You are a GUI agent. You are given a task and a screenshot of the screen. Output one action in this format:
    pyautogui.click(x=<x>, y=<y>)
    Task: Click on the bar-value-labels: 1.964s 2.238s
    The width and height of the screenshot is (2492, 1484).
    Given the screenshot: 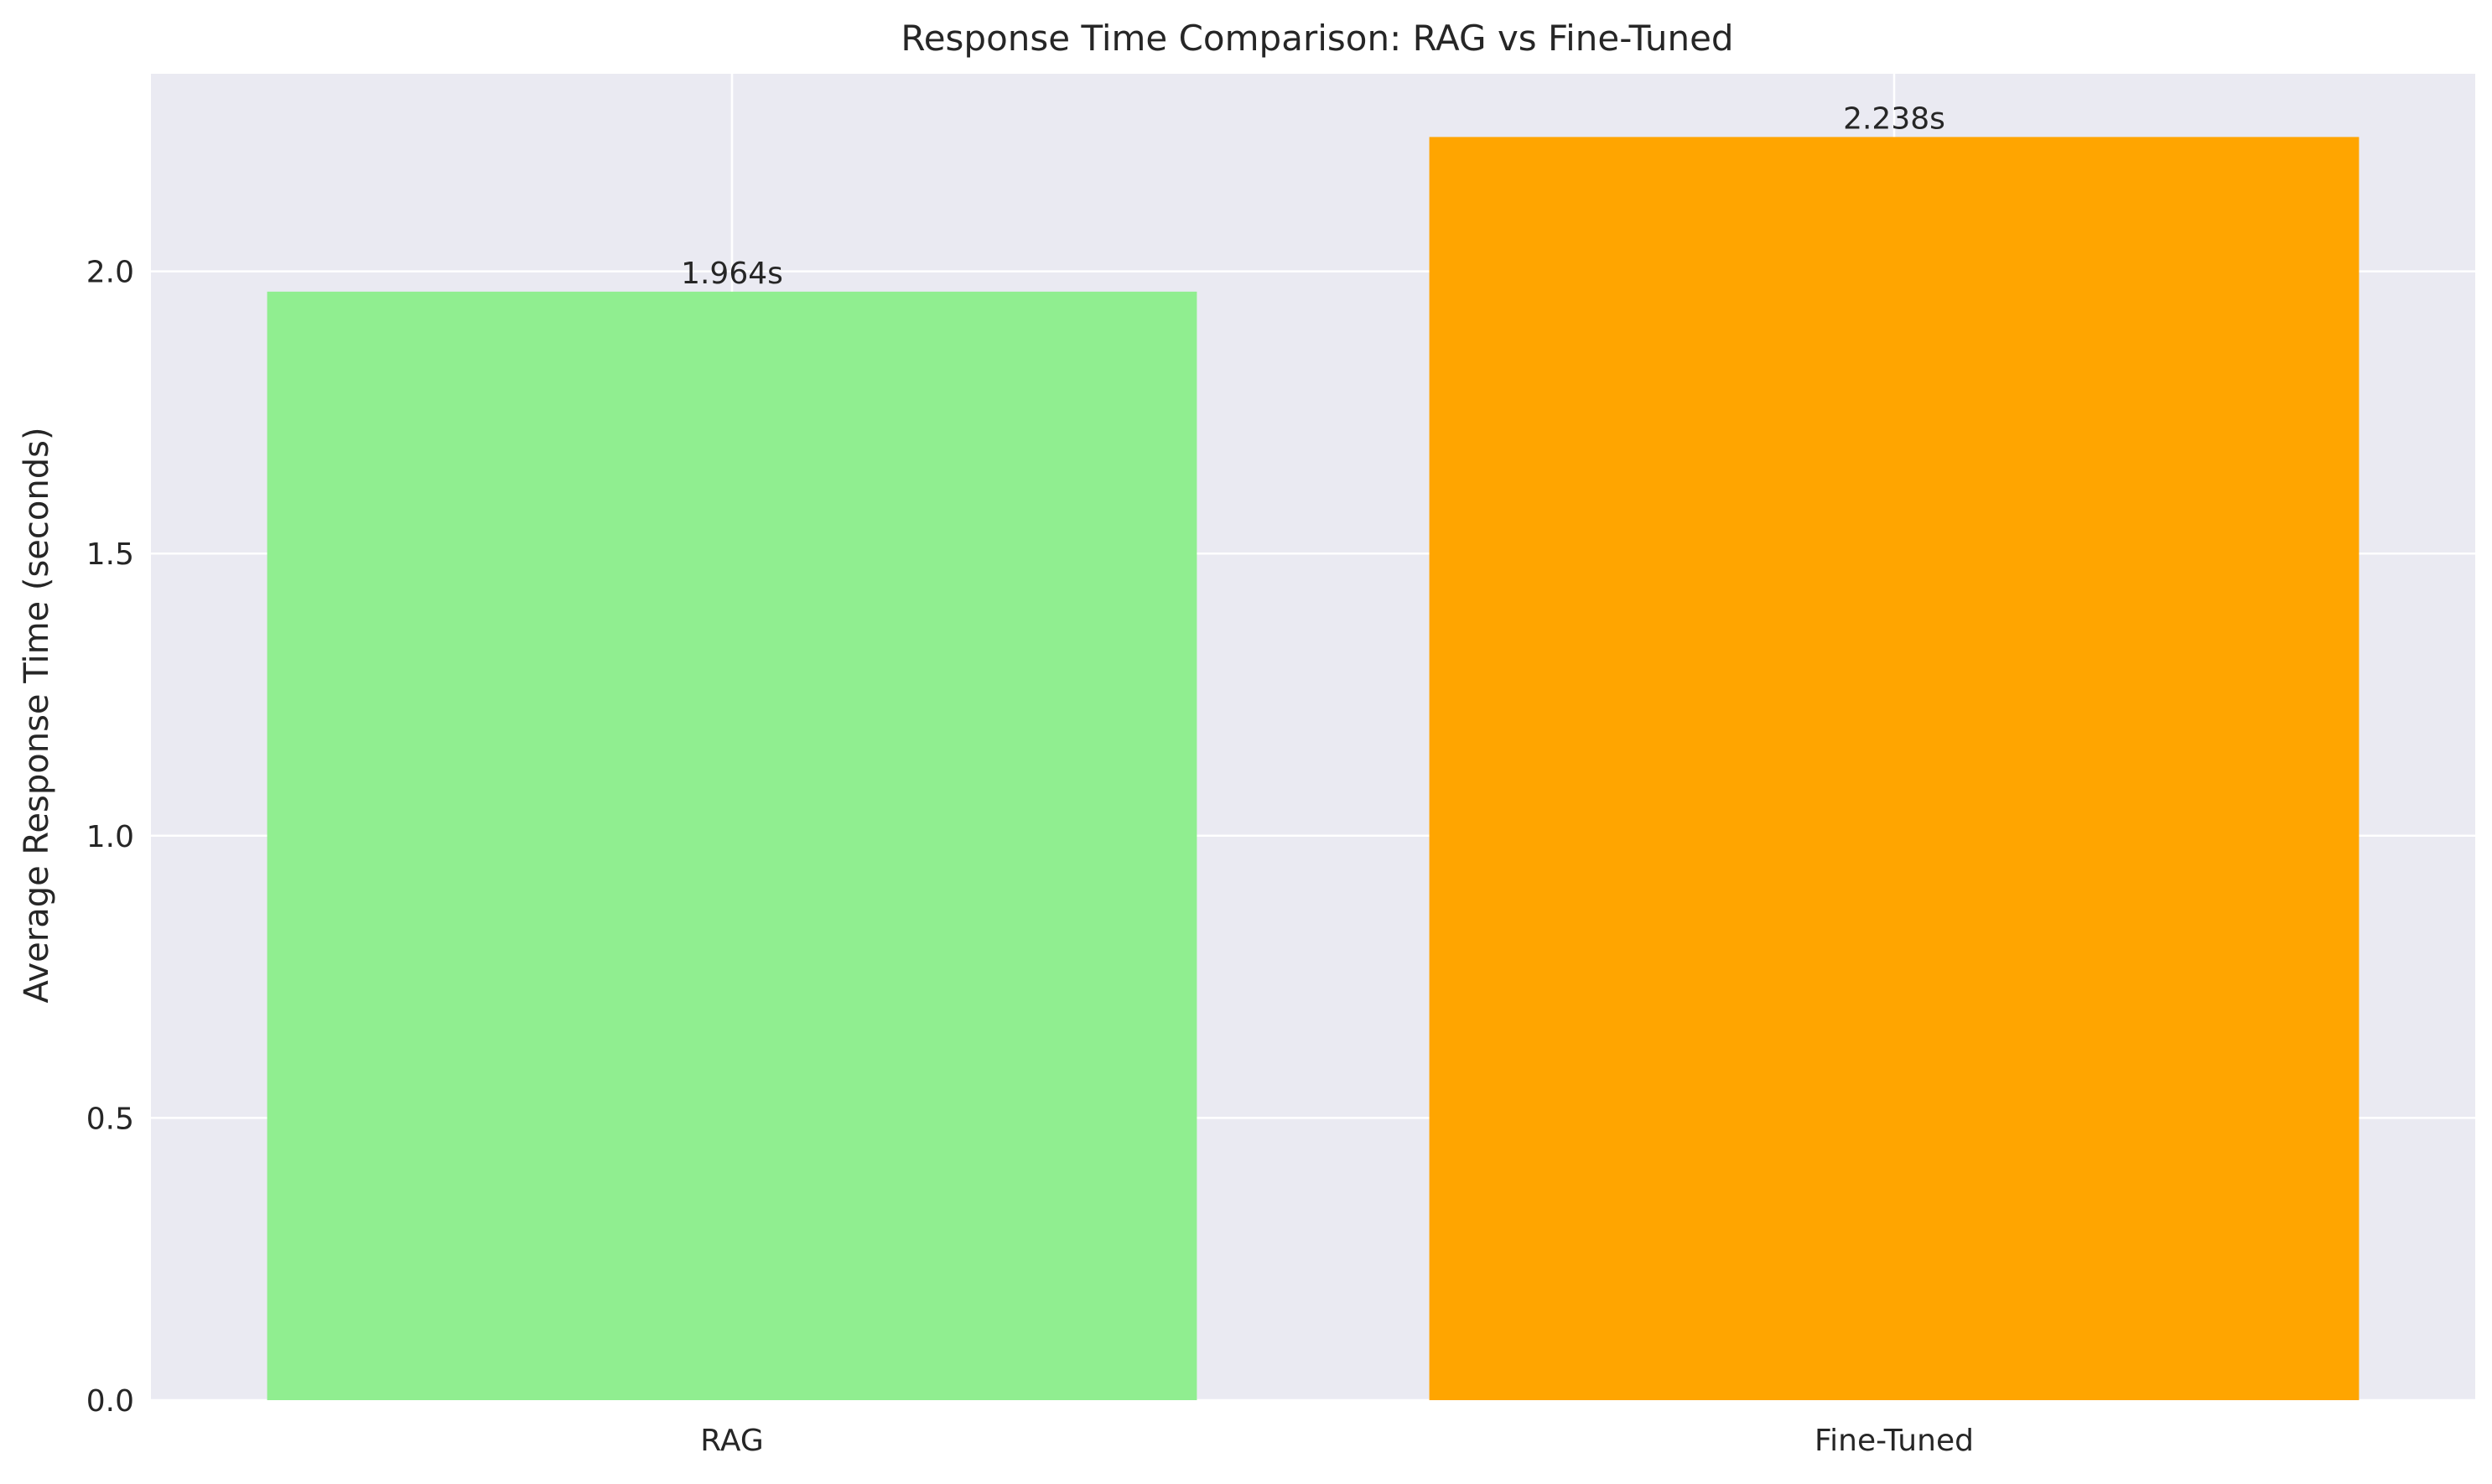 What is the action you would take?
    pyautogui.click(x=1313, y=195)
    